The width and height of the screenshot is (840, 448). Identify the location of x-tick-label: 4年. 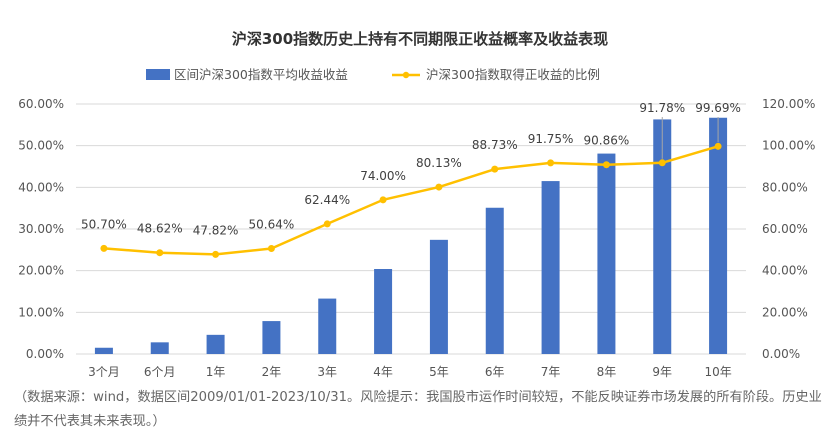
(383, 372).